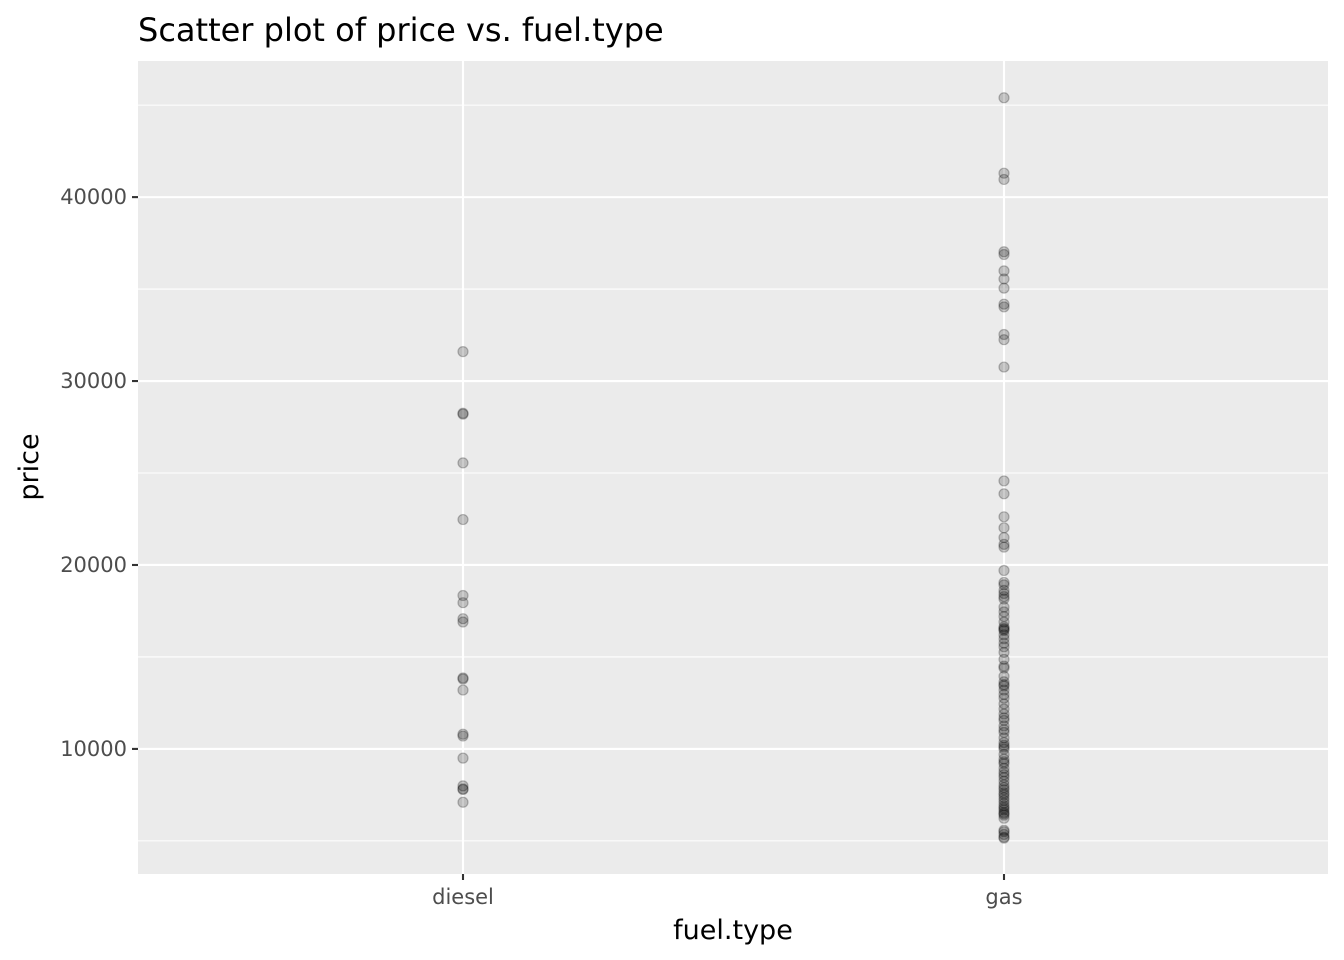  I want to click on x-tick-label: gas, so click(1003, 897).